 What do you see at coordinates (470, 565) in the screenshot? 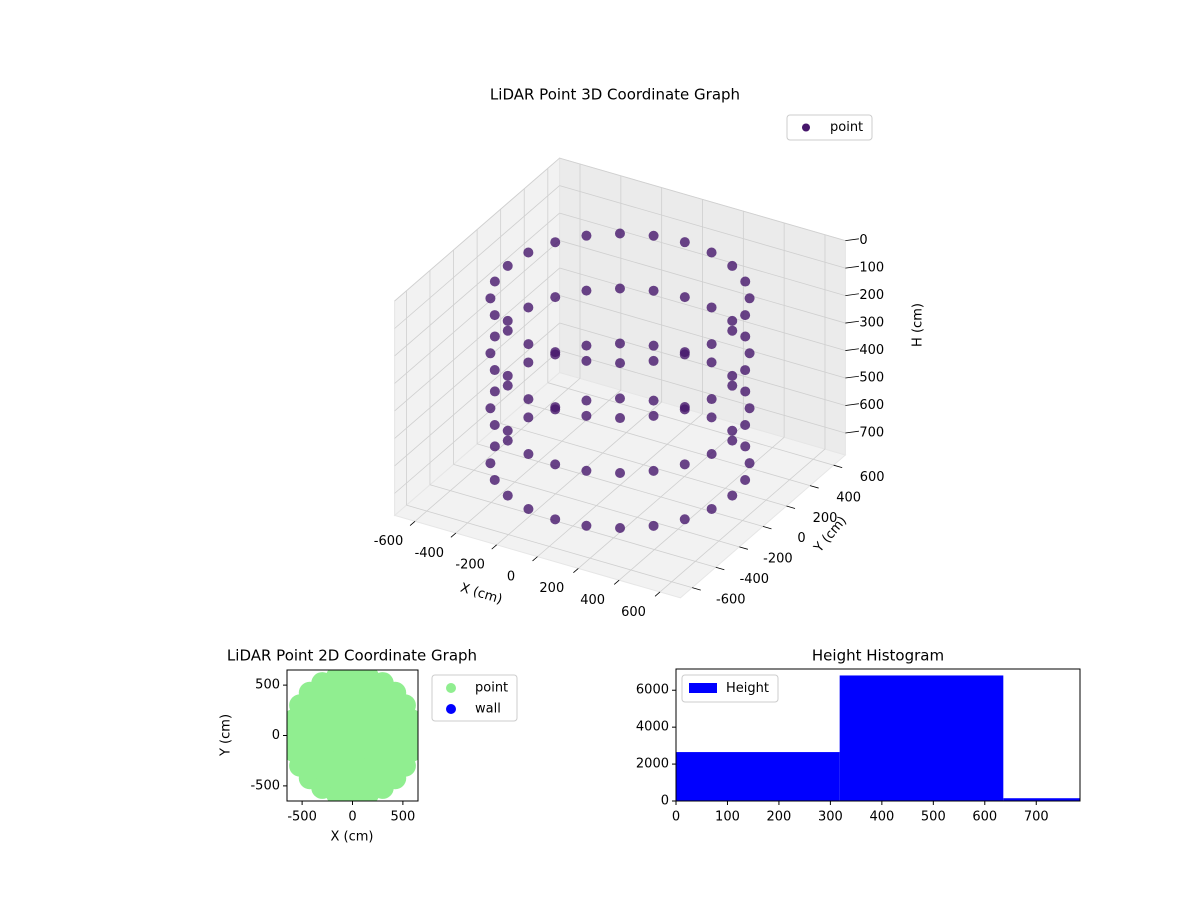
I see `x-tick-label: -200` at bounding box center [470, 565].